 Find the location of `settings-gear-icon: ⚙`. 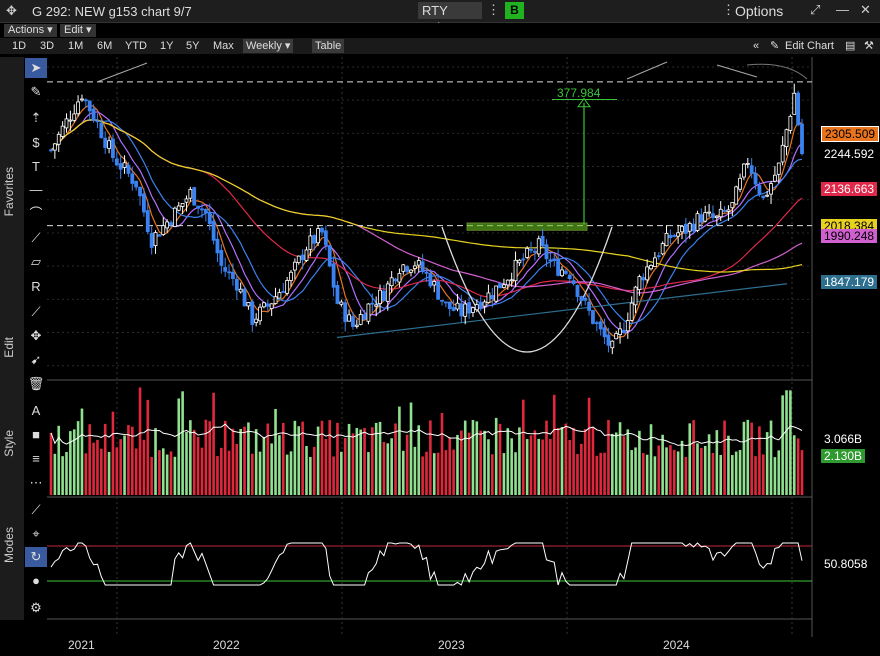

settings-gear-icon: ⚙ is located at coordinates (36, 607).